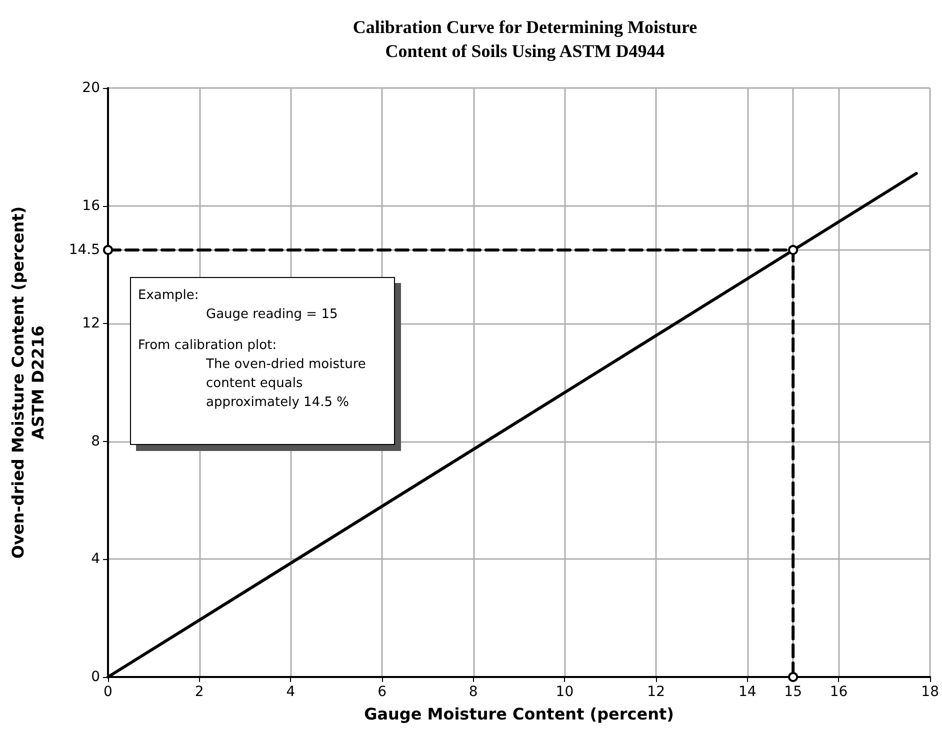 This screenshot has height=735, width=942. I want to click on y-tick-label: 8, so click(95, 441).